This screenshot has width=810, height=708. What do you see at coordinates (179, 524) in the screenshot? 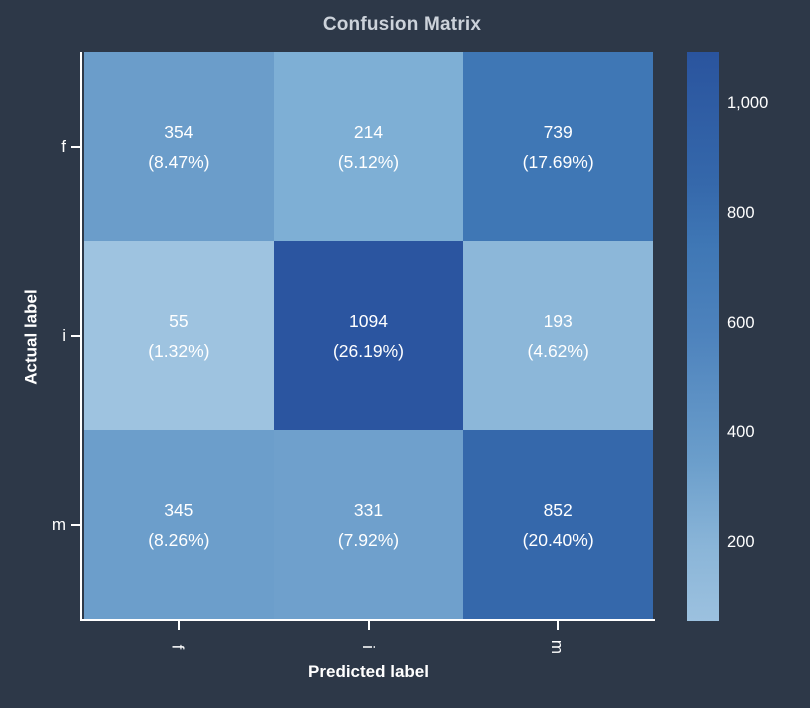
I see `heatmap-cell-mf: 345 (8.26%)` at bounding box center [179, 524].